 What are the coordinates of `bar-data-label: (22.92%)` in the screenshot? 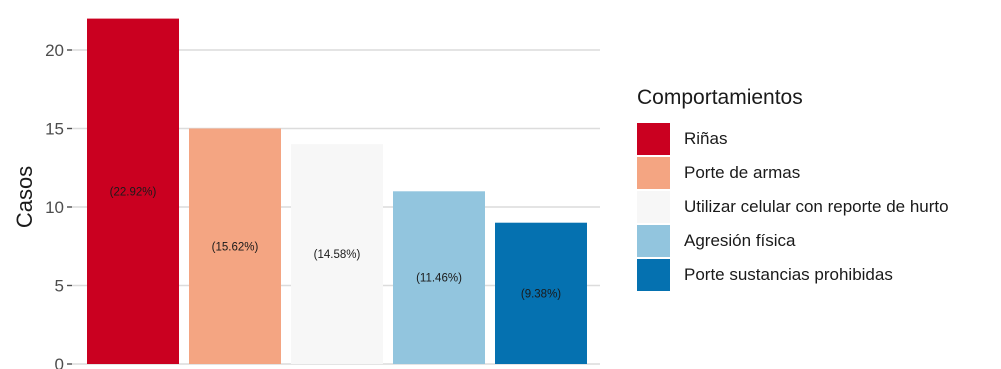 It's located at (133, 192).